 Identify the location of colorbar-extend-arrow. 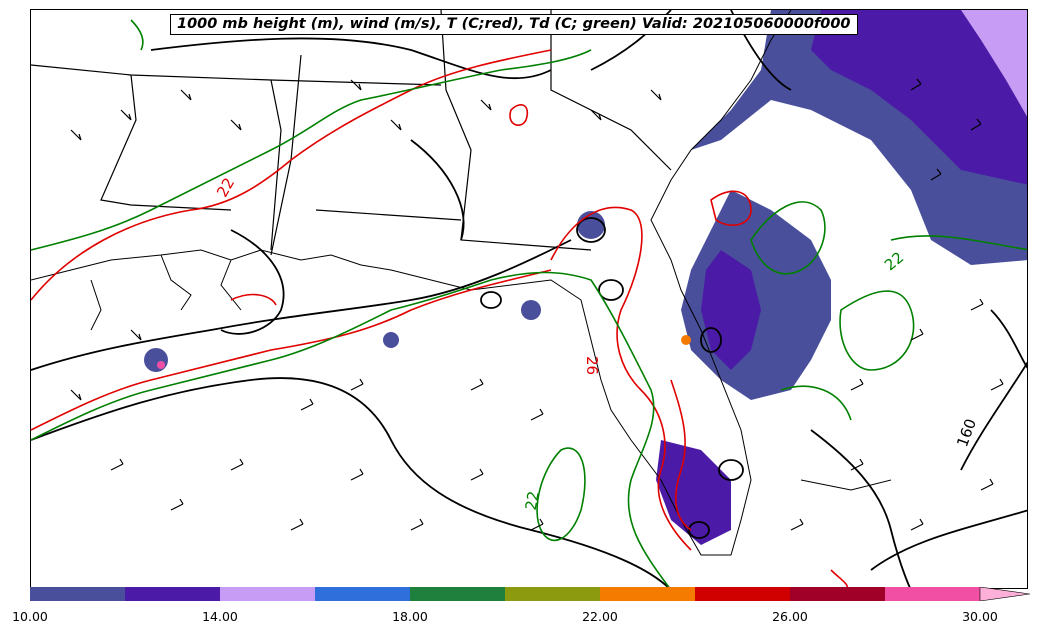
(1004, 594).